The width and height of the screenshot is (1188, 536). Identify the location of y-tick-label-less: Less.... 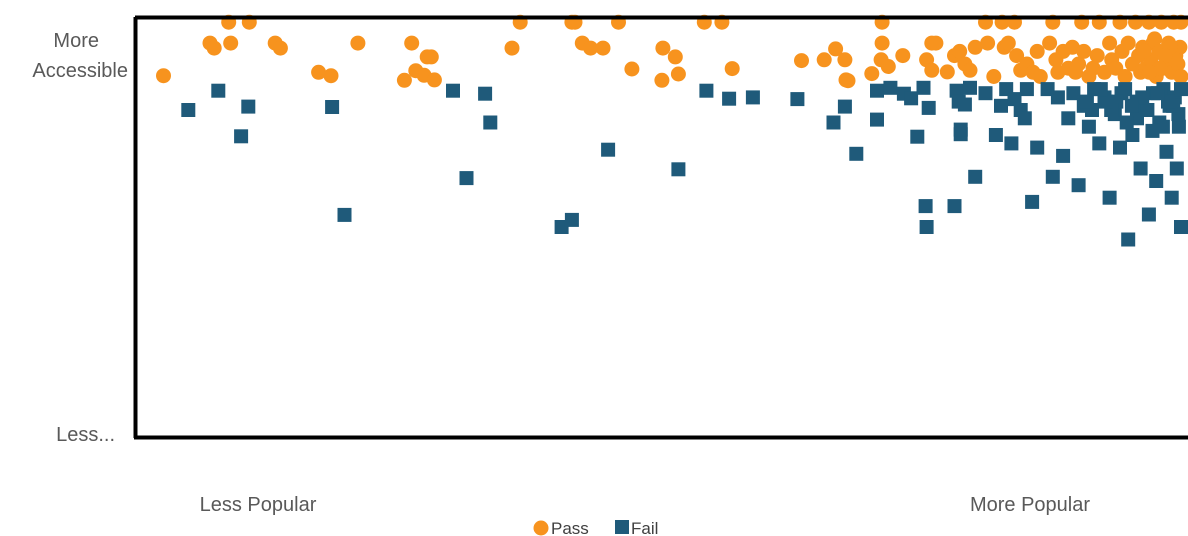
(85, 435).